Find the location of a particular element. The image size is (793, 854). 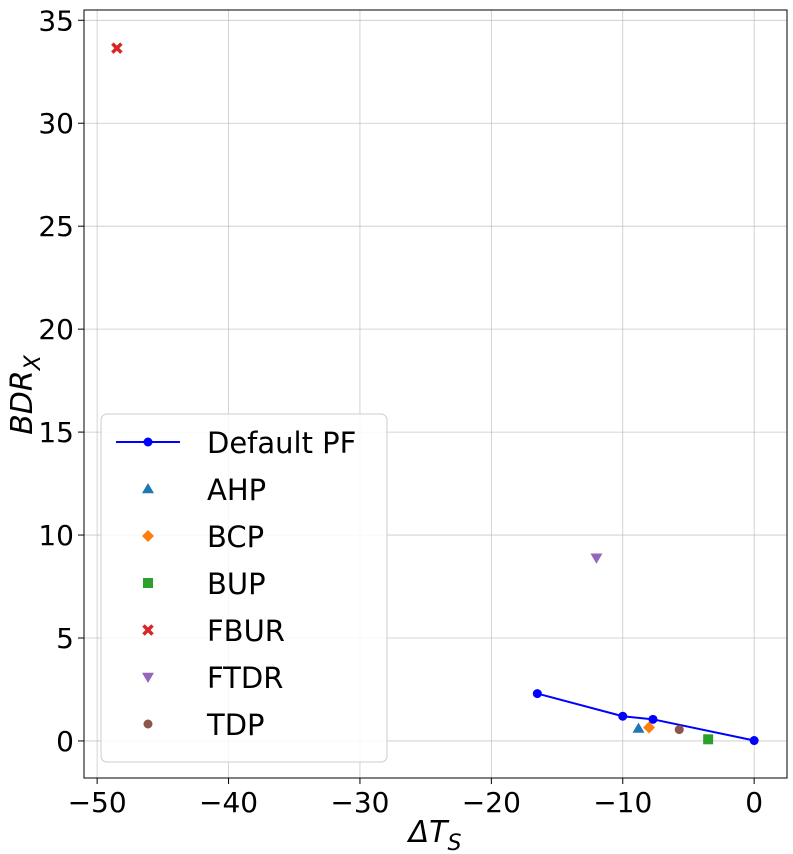

legend-marker-bcp is located at coordinates (148, 536).